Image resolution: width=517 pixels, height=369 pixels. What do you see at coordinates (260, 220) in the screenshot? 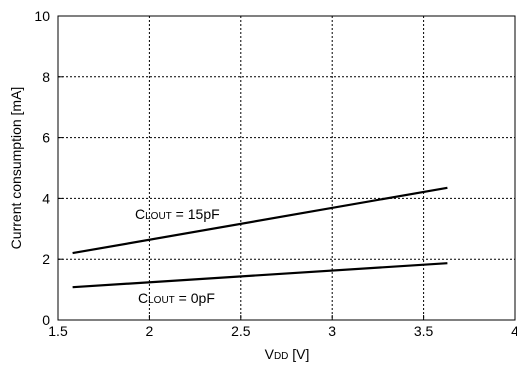
I see `series-line-15pf` at bounding box center [260, 220].